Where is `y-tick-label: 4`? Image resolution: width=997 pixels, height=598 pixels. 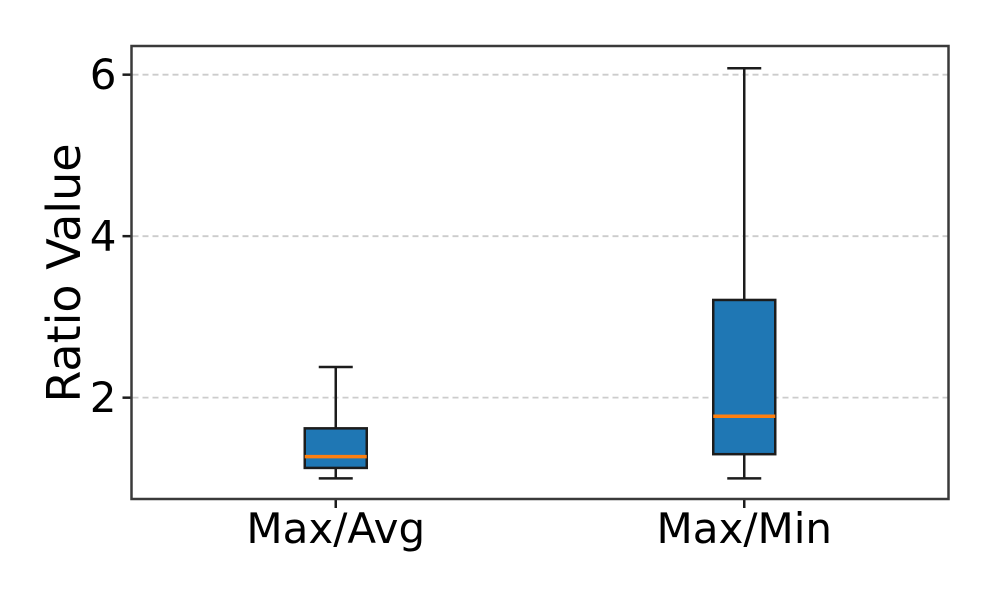 y-tick-label: 4 is located at coordinates (103, 236).